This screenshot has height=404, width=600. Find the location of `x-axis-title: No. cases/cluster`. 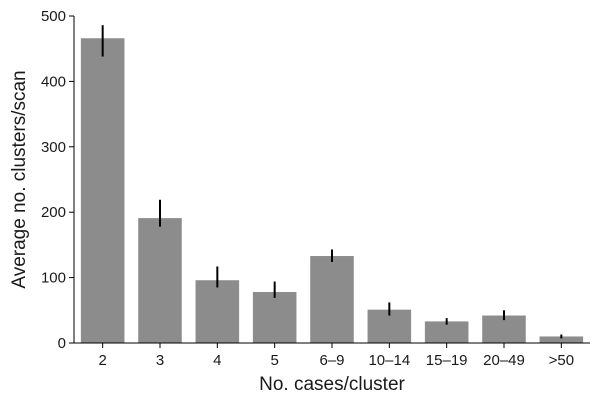

x-axis-title: No. cases/cluster is located at coordinates (332, 384).